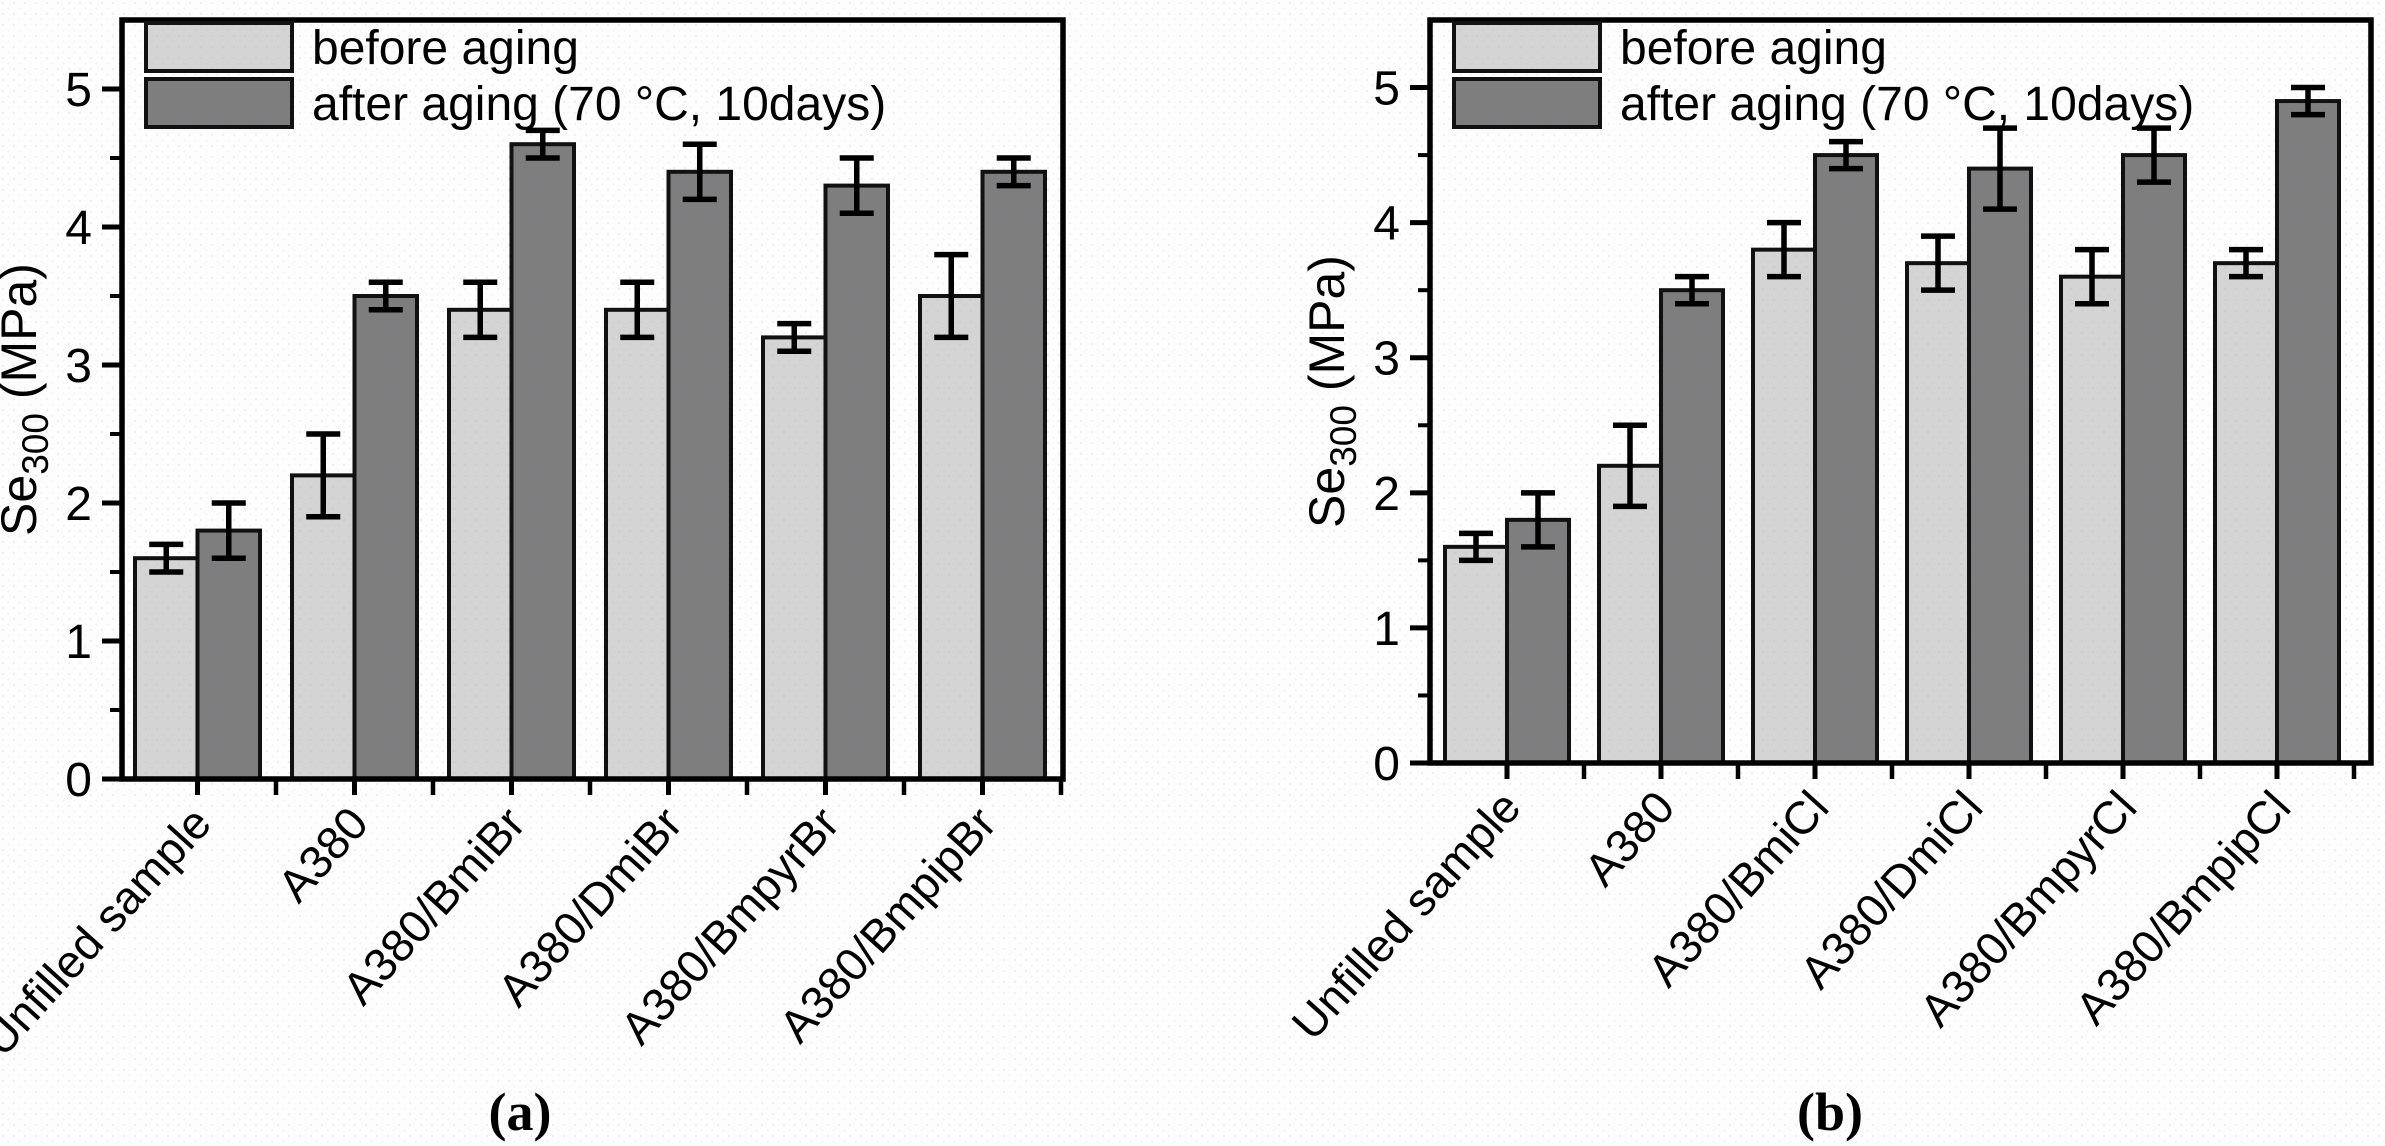 The image size is (2385, 1146). What do you see at coordinates (1830, 1112) in the screenshot?
I see `caption-b: (b)` at bounding box center [1830, 1112].